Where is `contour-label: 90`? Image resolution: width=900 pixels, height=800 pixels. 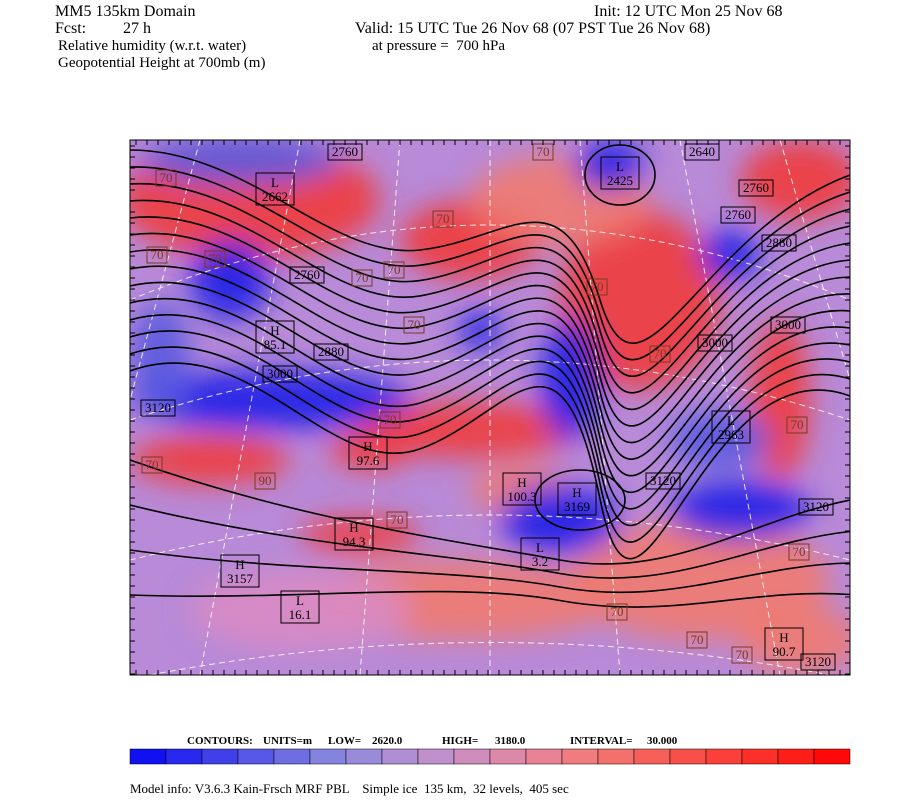
contour-label: 90 is located at coordinates (265, 480).